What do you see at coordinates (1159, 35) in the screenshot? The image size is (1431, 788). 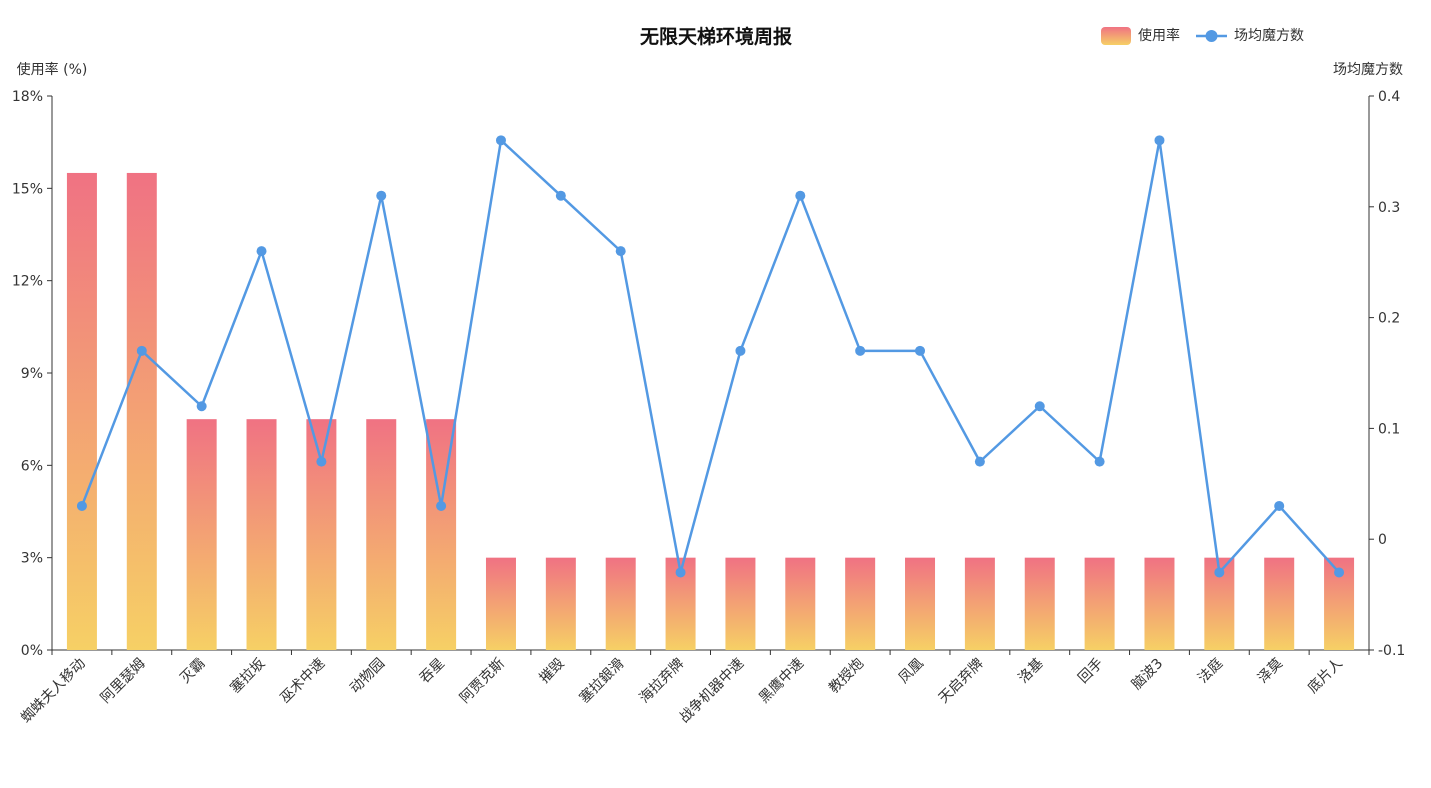 I see `legend-label-usage: 使用率` at bounding box center [1159, 35].